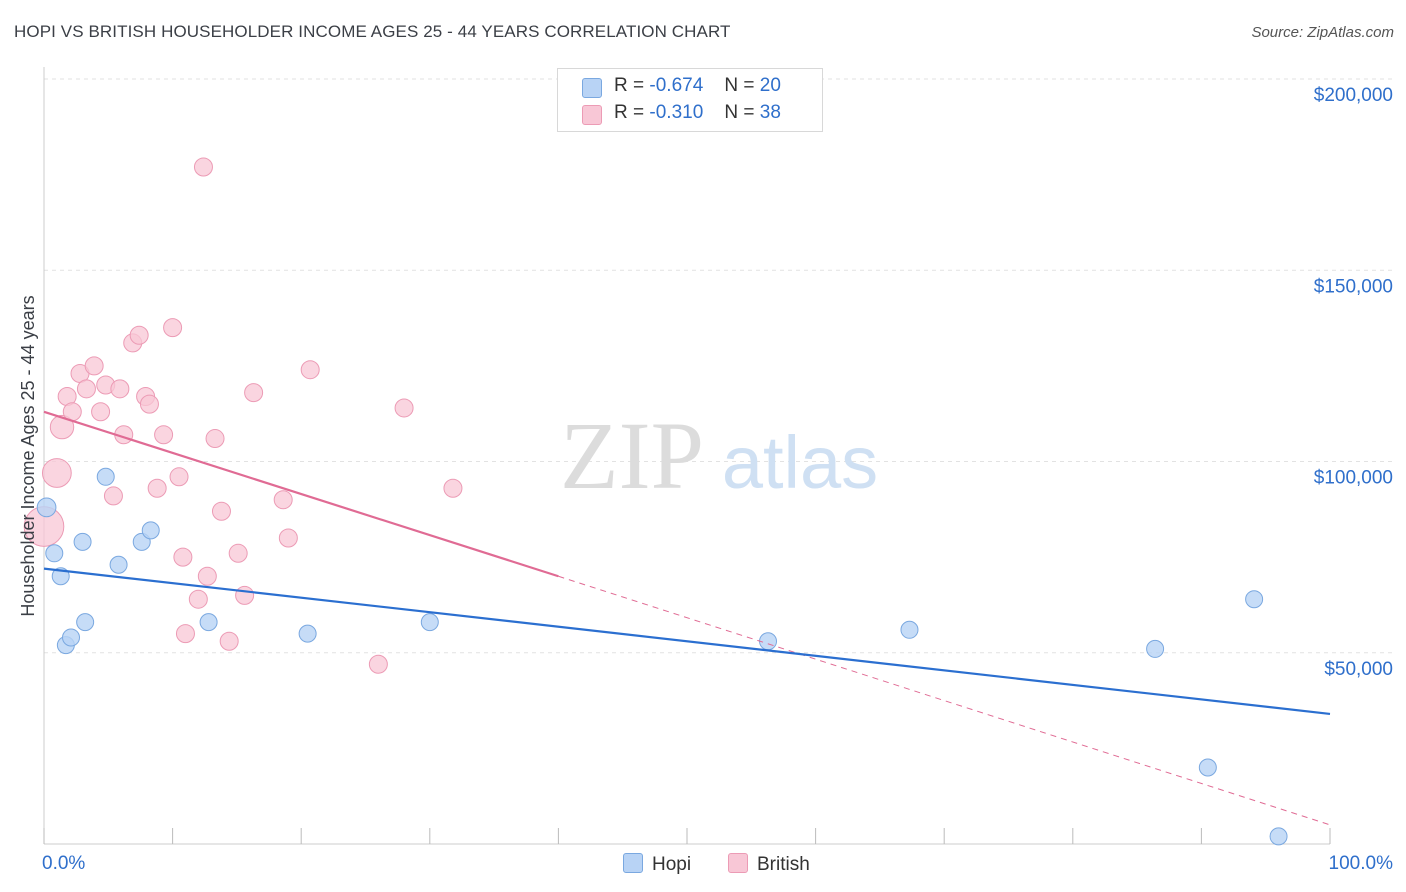 The image size is (1406, 892). Describe the element at coordinates (301, 494) in the screenshot. I see `british-trend-line` at that location.